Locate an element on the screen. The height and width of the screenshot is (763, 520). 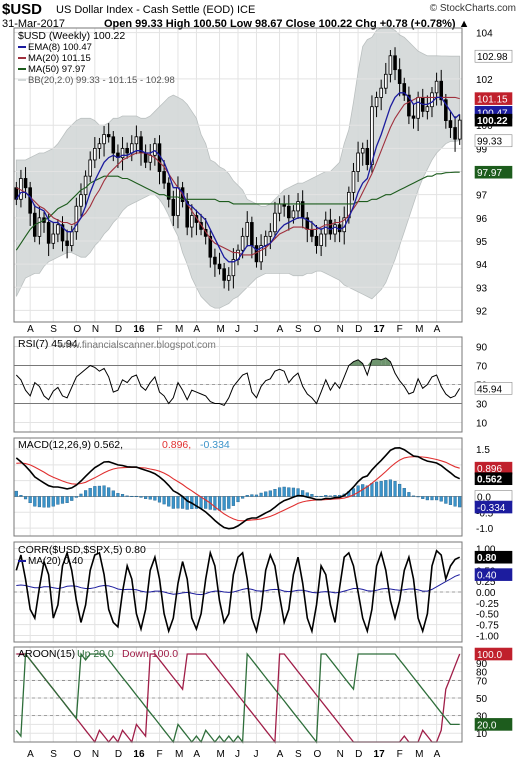
ma50-line is located at coordinates (237, 211).